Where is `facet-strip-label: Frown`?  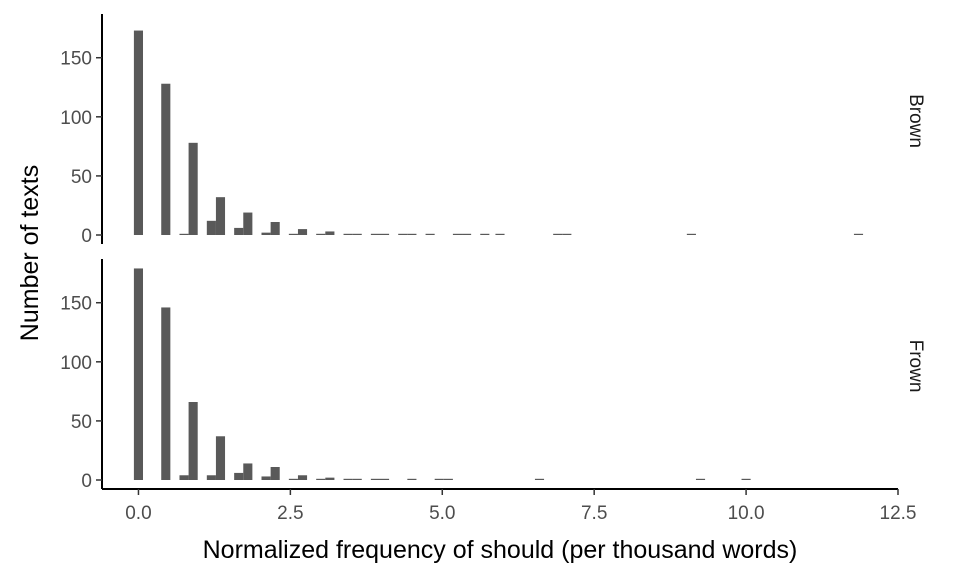 facet-strip-label: Frown is located at coordinates (915, 366).